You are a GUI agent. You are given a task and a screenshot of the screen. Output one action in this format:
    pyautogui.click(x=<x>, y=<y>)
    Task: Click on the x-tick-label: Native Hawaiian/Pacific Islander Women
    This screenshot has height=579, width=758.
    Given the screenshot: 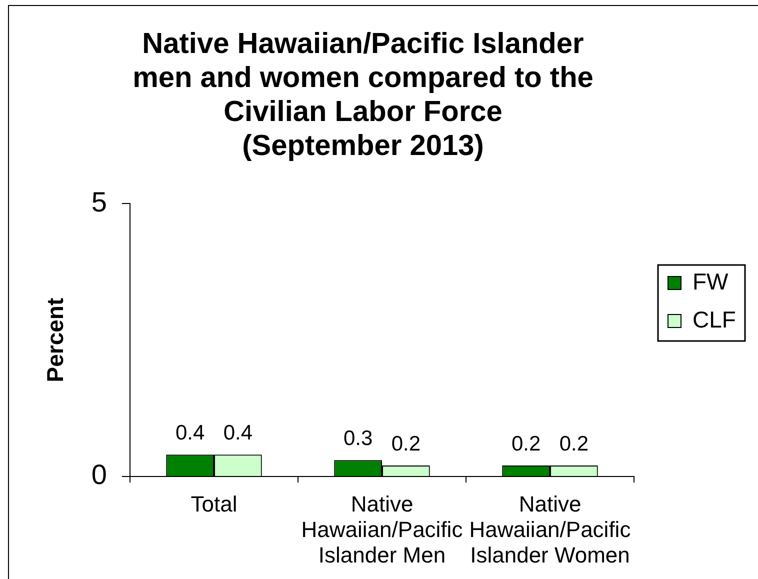 What is the action you would take?
    pyautogui.click(x=550, y=529)
    